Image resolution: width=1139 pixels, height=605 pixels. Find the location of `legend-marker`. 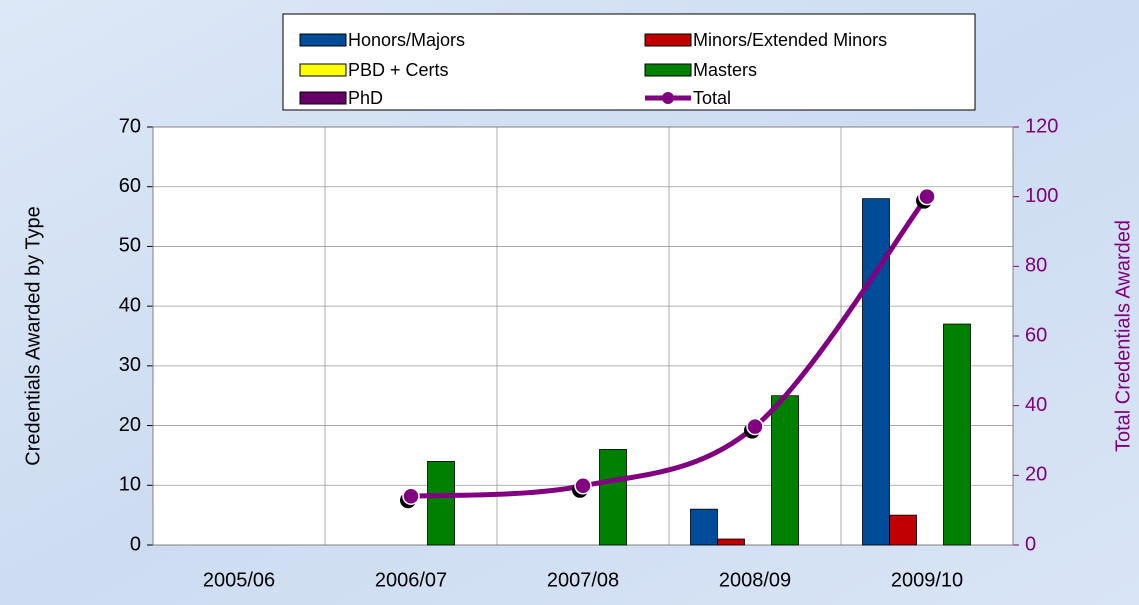

legend-marker is located at coordinates (668, 98).